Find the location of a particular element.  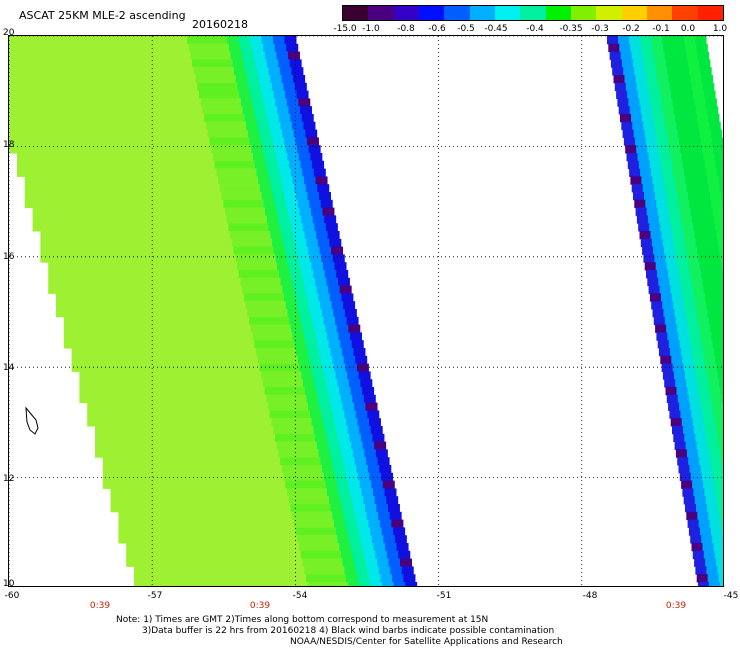

lat-label-18: 18 is located at coordinates (9, 145).